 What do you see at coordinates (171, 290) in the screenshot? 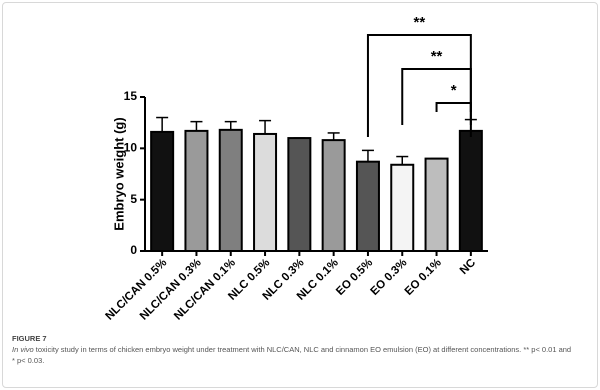
I see `x-tick-label: NLC/CAN 0.3%` at bounding box center [171, 290].